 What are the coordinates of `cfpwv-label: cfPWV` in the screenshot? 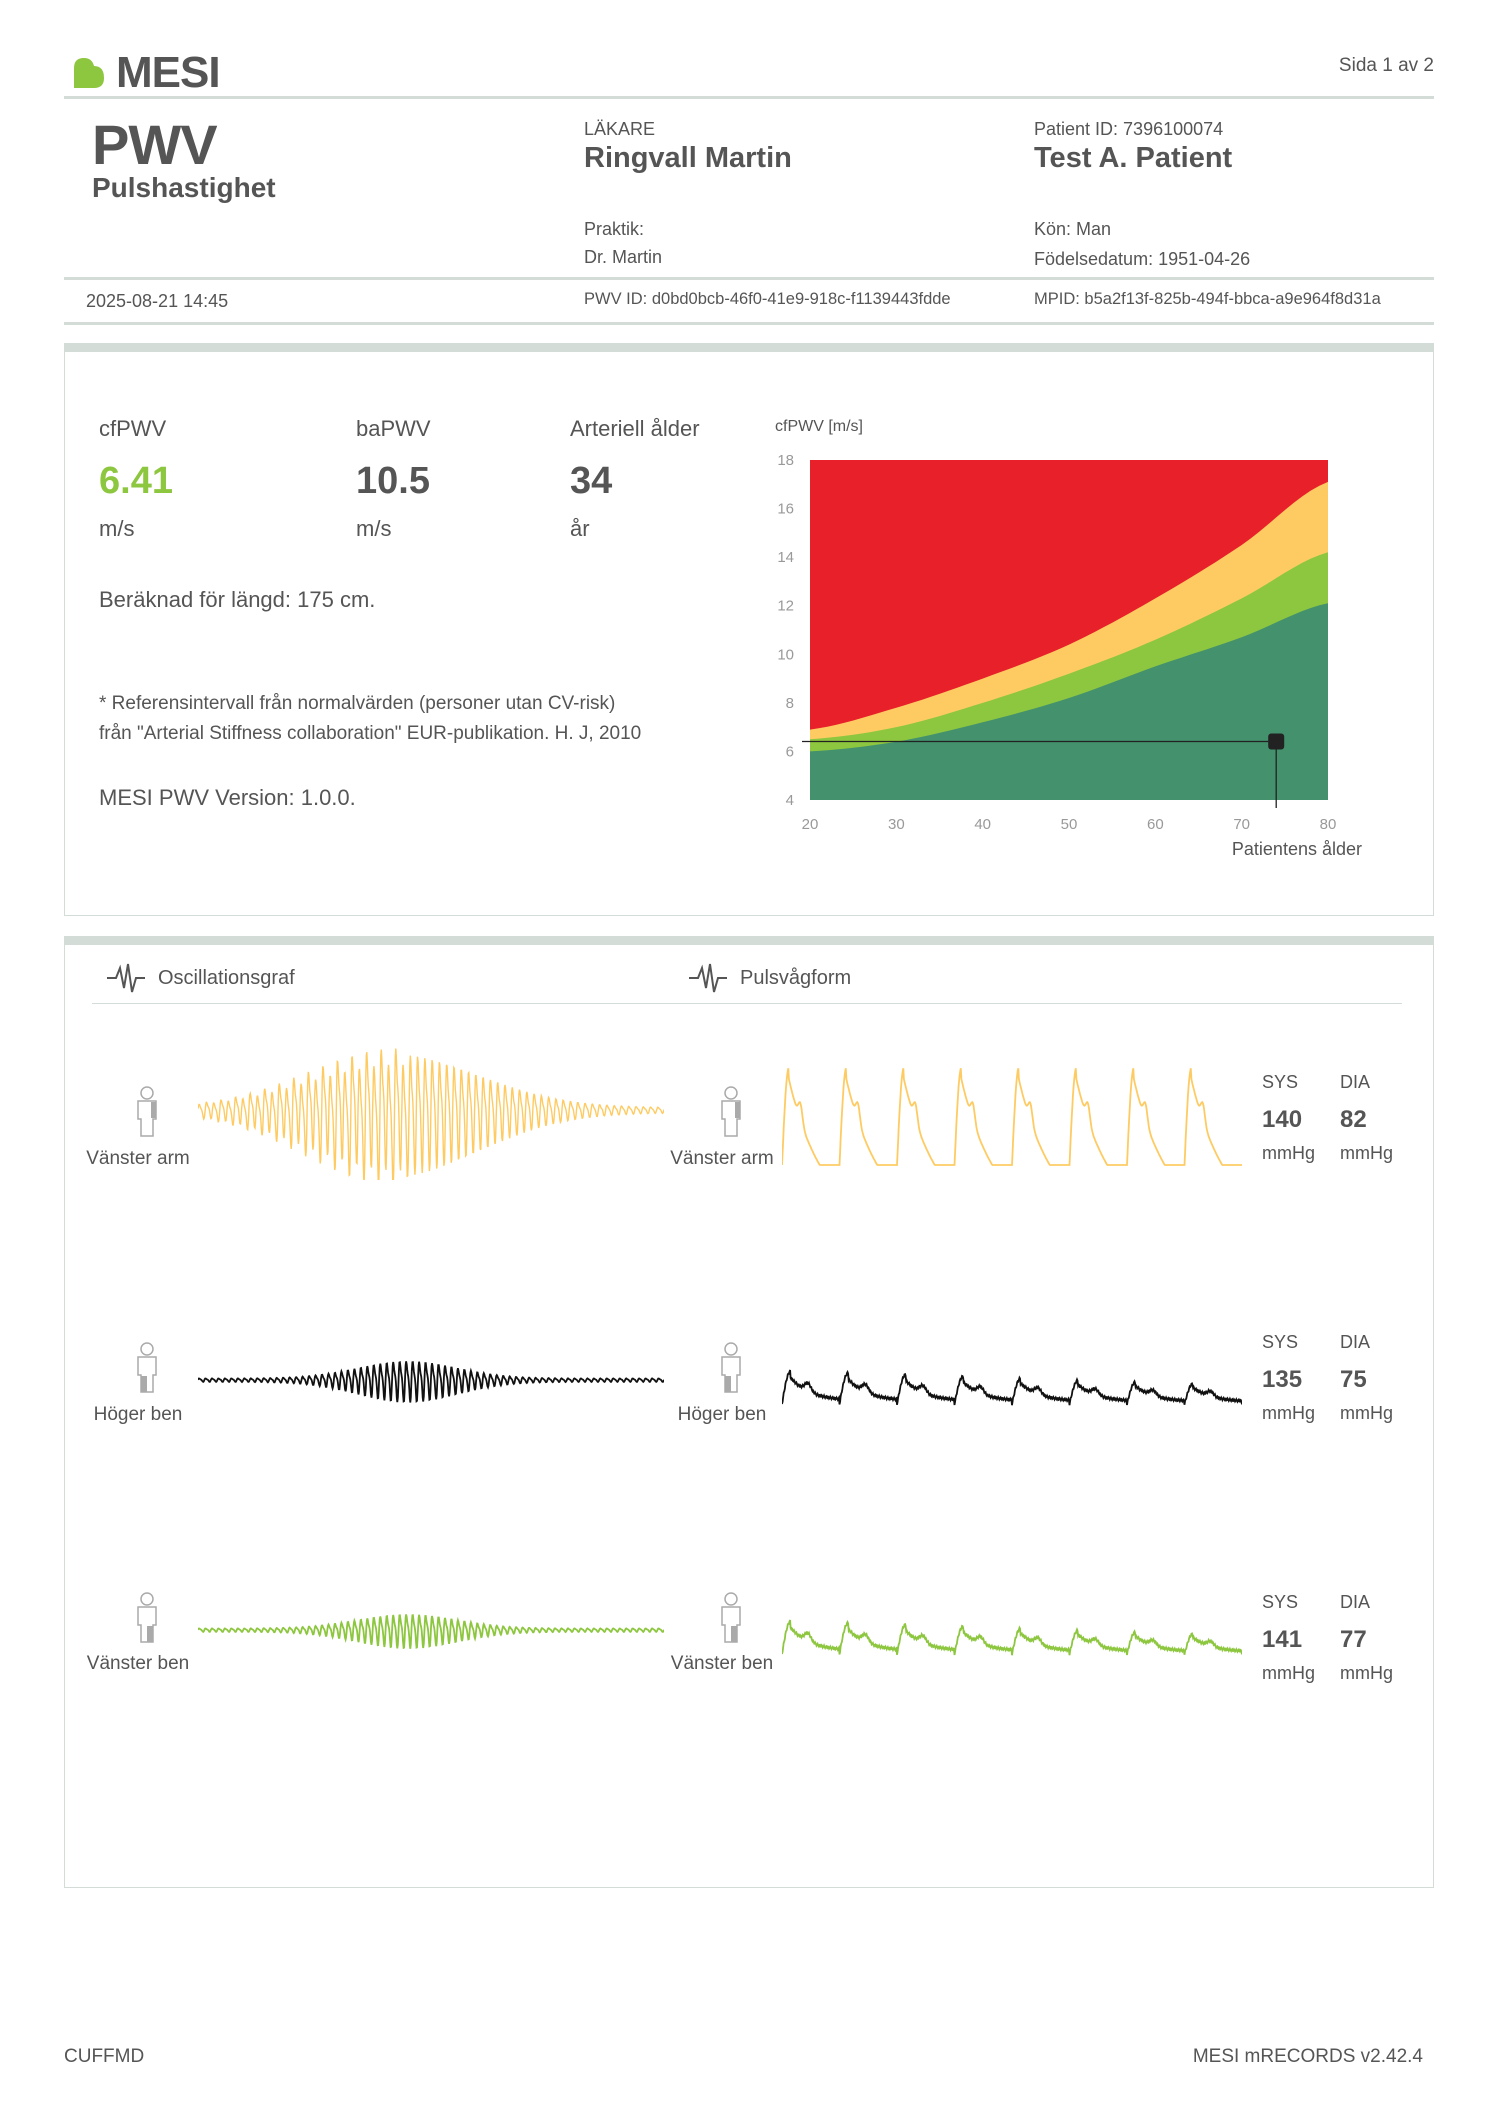 It's located at (133, 428).